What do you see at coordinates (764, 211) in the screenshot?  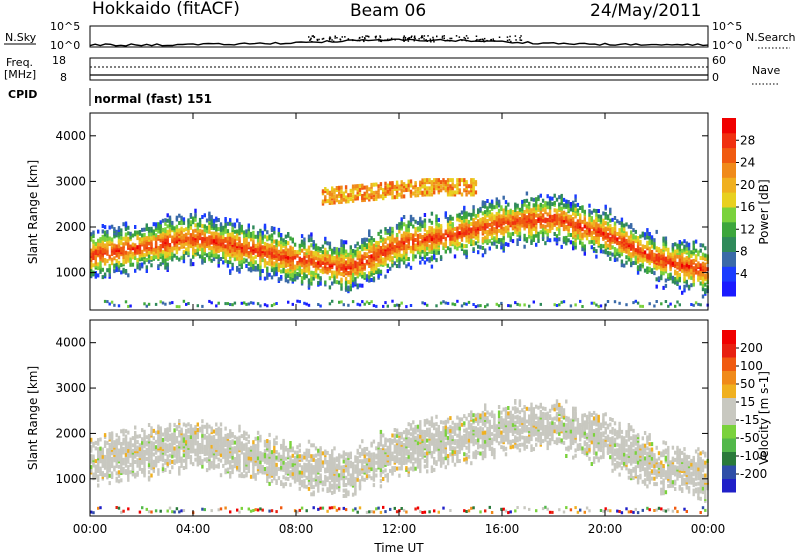 I see `power-colorbar-label: Power [dB]` at bounding box center [764, 211].